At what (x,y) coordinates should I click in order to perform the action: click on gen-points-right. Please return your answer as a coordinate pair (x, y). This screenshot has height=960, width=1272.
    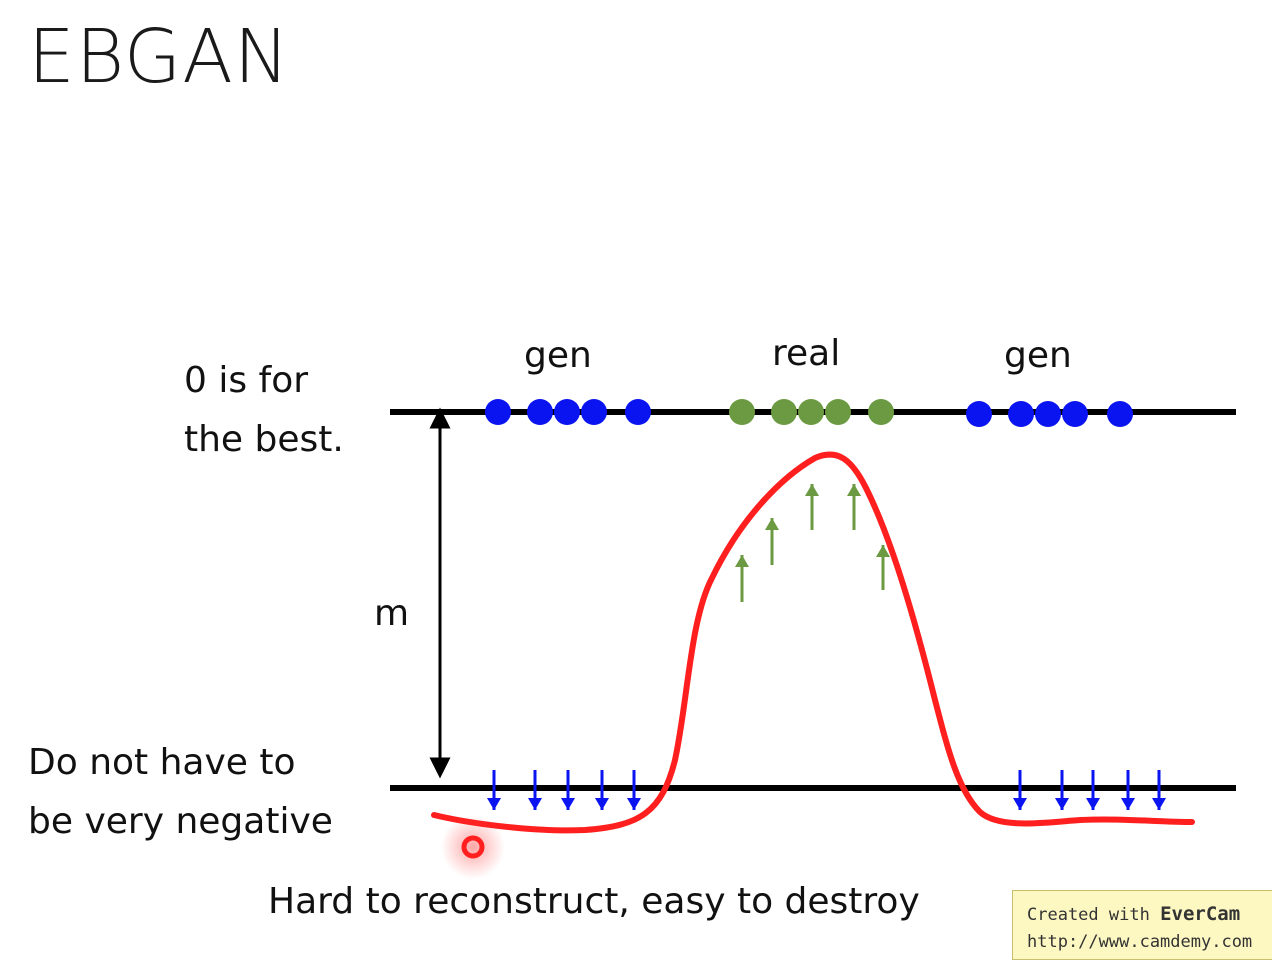
    Looking at the image, I should click on (1049, 414).